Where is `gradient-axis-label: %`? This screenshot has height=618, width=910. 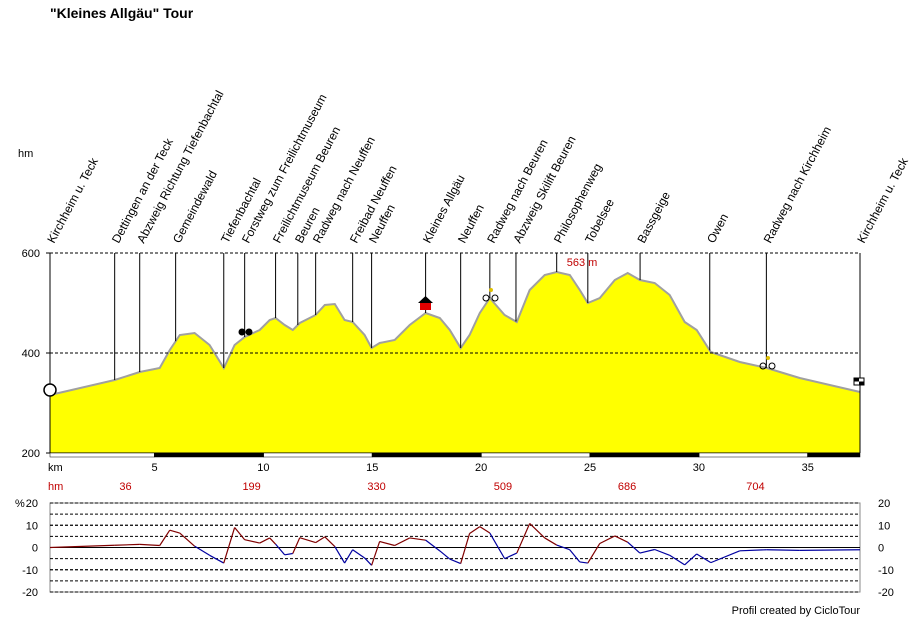
gradient-axis-label: % is located at coordinates (20, 504).